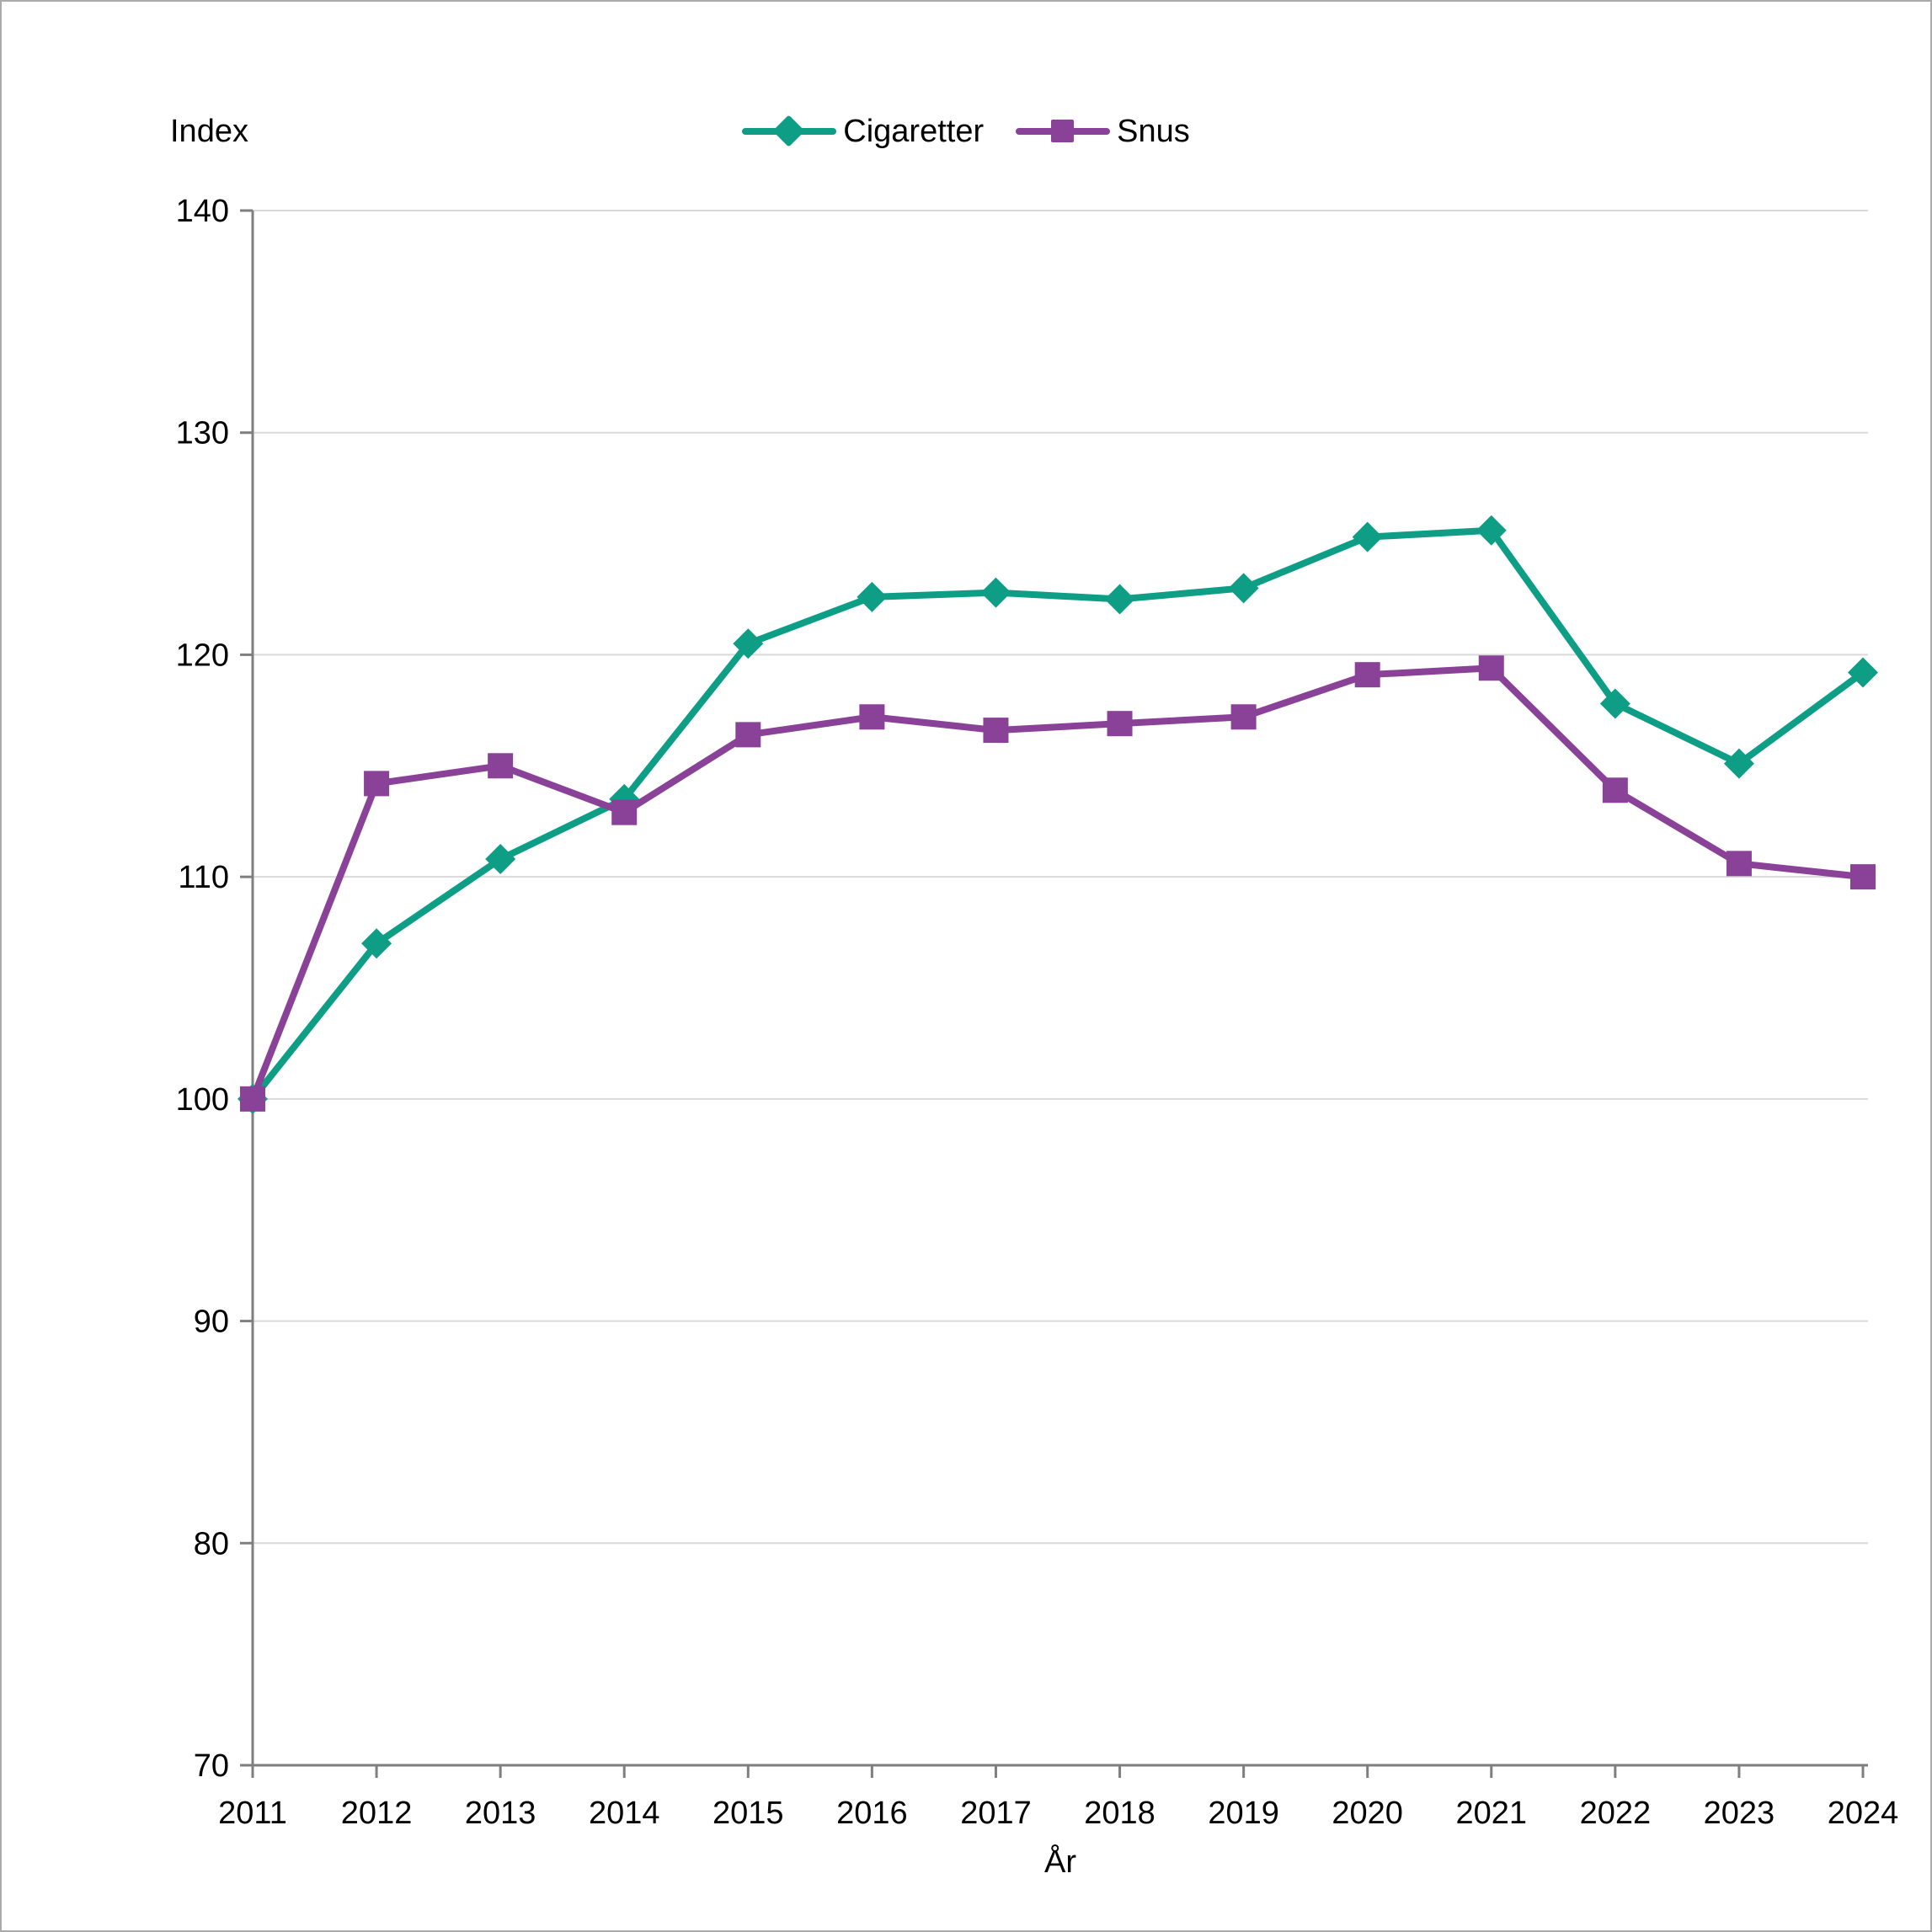  Describe the element at coordinates (211, 1322) in the screenshot. I see `y-tick-label: 90` at that location.